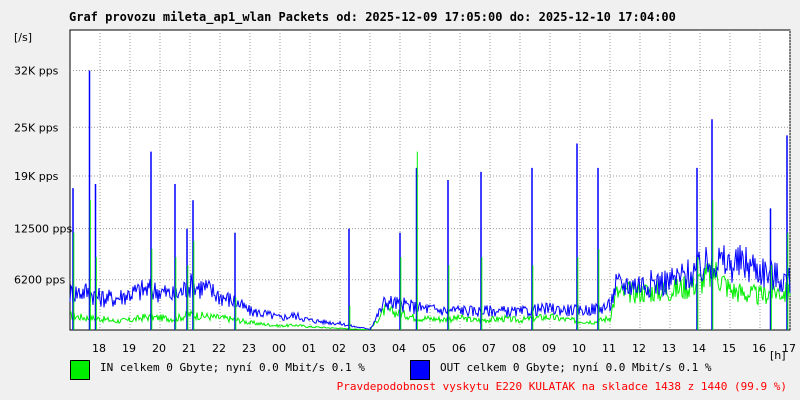 The image size is (800, 400). I want to click on y-tick-label: 19K pps, so click(36, 176).